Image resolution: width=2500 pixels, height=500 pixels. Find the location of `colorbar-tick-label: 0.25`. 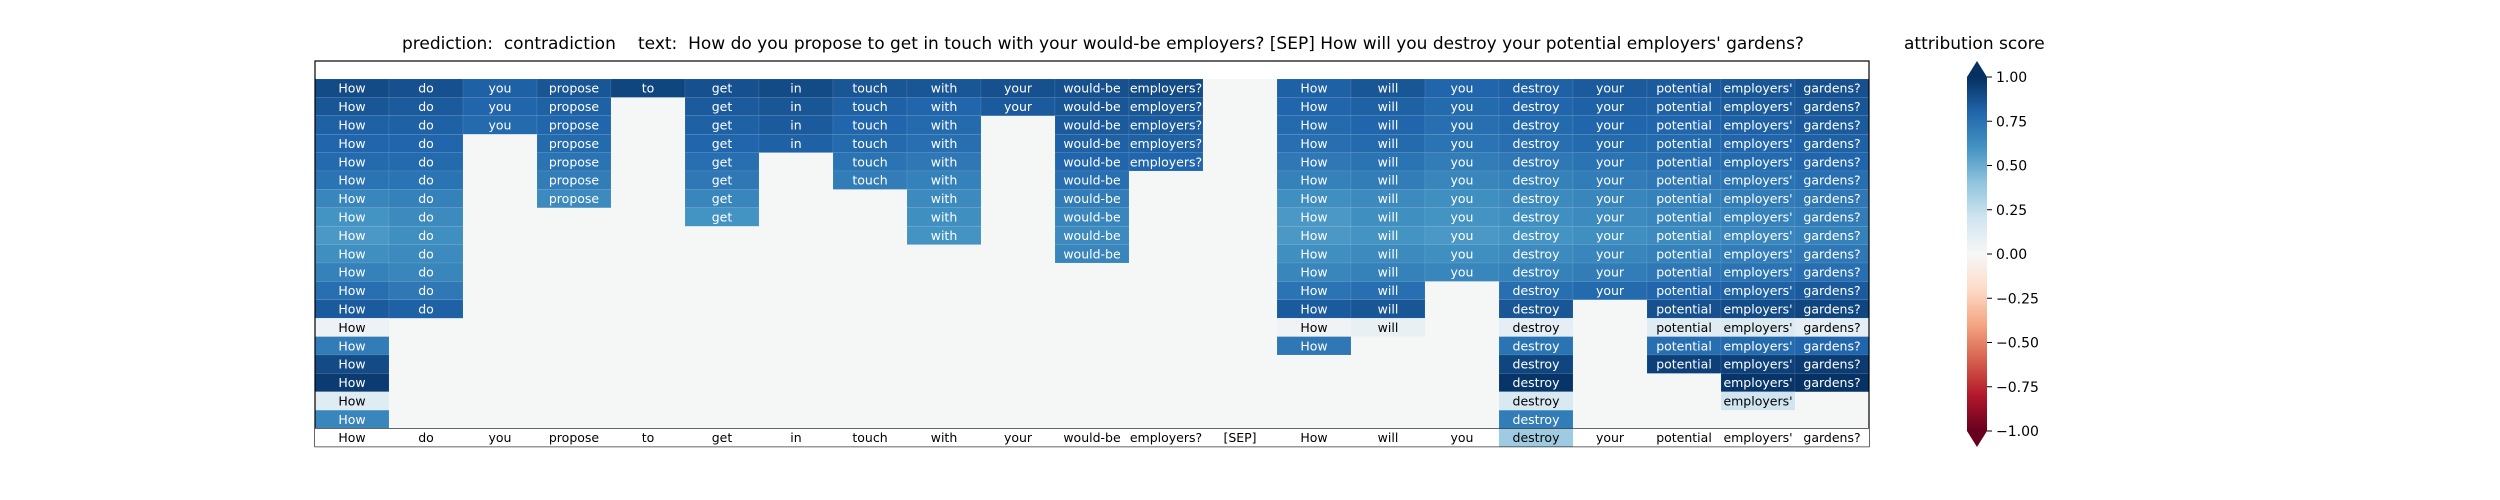

colorbar-tick-label: 0.25 is located at coordinates (2011, 211).